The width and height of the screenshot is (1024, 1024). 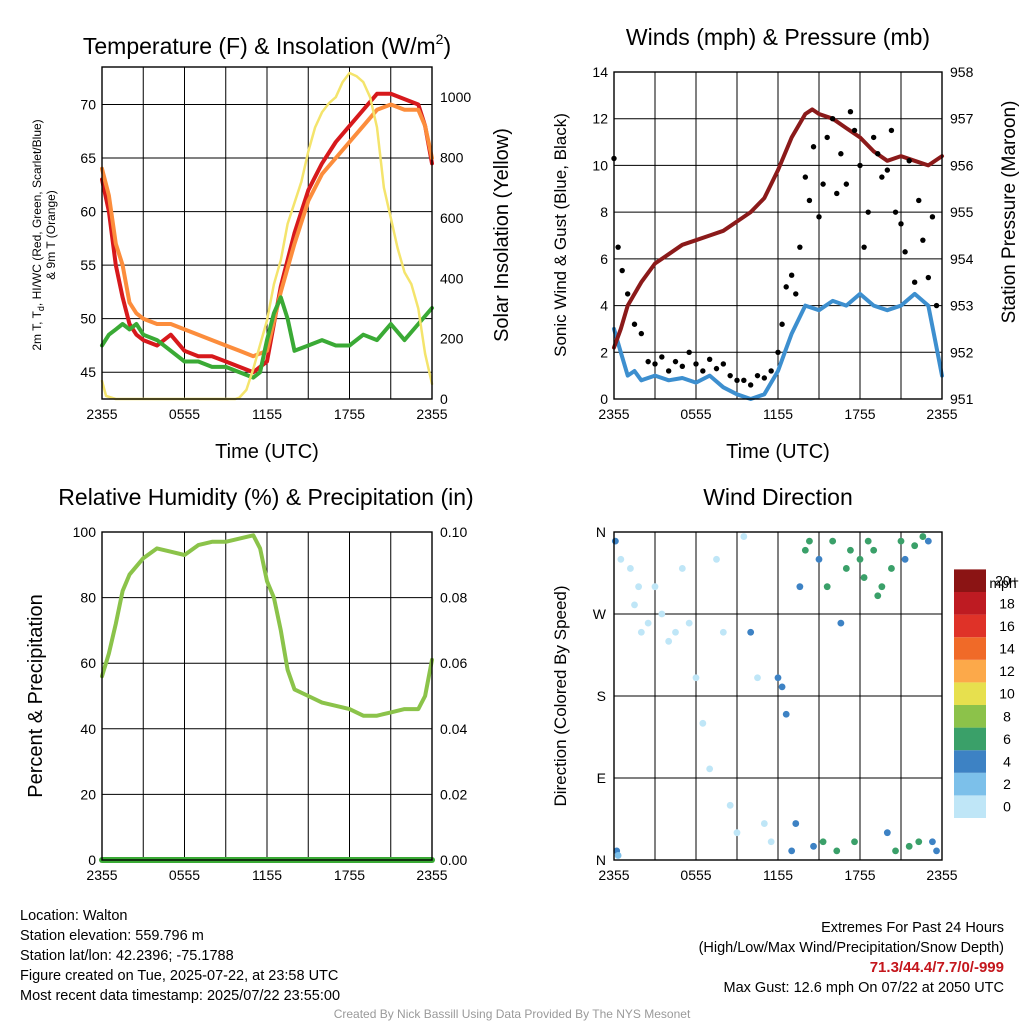 What do you see at coordinates (267, 45) in the screenshot?
I see `temperature-title: Temperature (F) & Insolation (W/m2)` at bounding box center [267, 45].